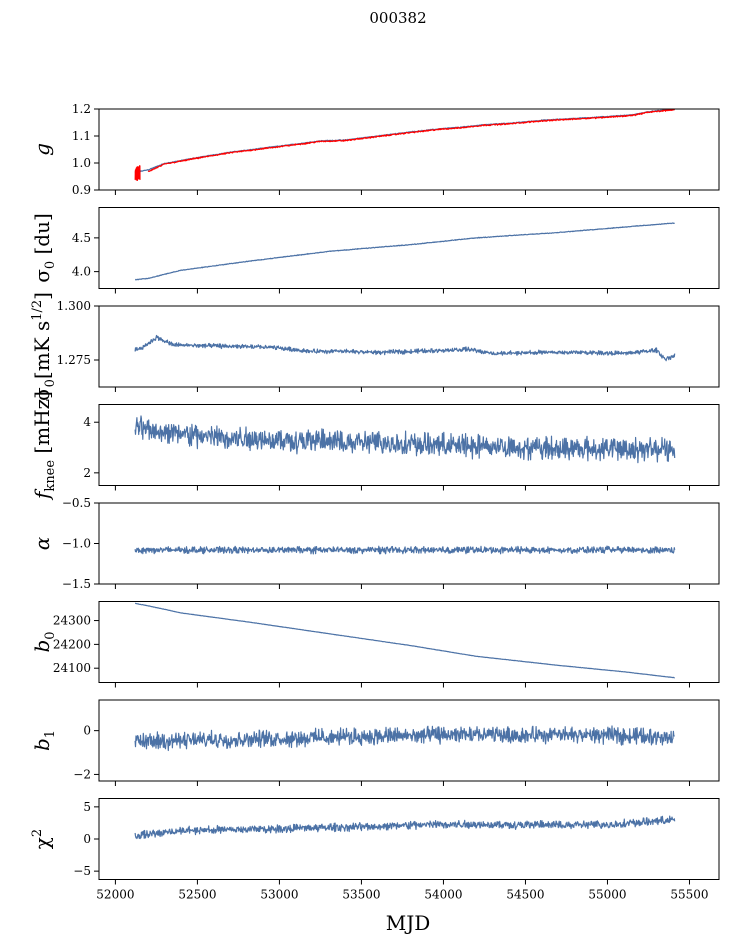 This screenshot has width=729, height=944. I want to click on y-tick-label-fknee: 2, so click(87, 473).